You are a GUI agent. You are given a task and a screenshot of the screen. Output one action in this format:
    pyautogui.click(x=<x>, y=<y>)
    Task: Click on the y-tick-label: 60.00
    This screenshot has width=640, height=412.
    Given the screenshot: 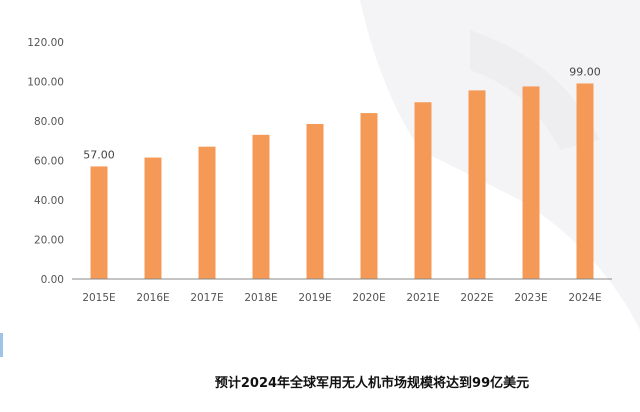 What is the action you would take?
    pyautogui.click(x=49, y=162)
    